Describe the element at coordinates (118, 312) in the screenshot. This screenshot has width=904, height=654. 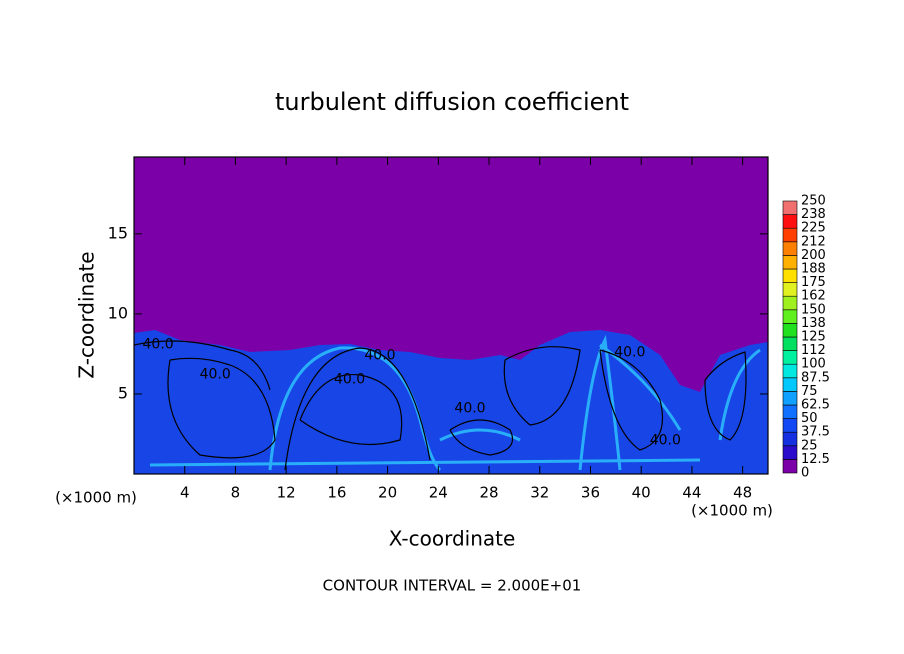
I see `y-tick-label: 10` at that location.